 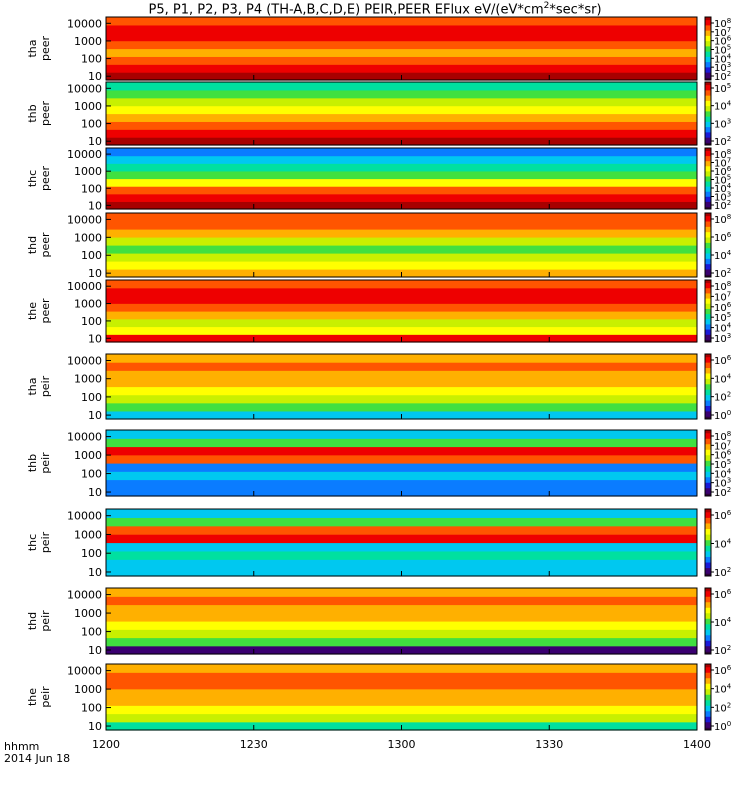 I want to click on panel-product-label: peir, so click(x=45, y=542).